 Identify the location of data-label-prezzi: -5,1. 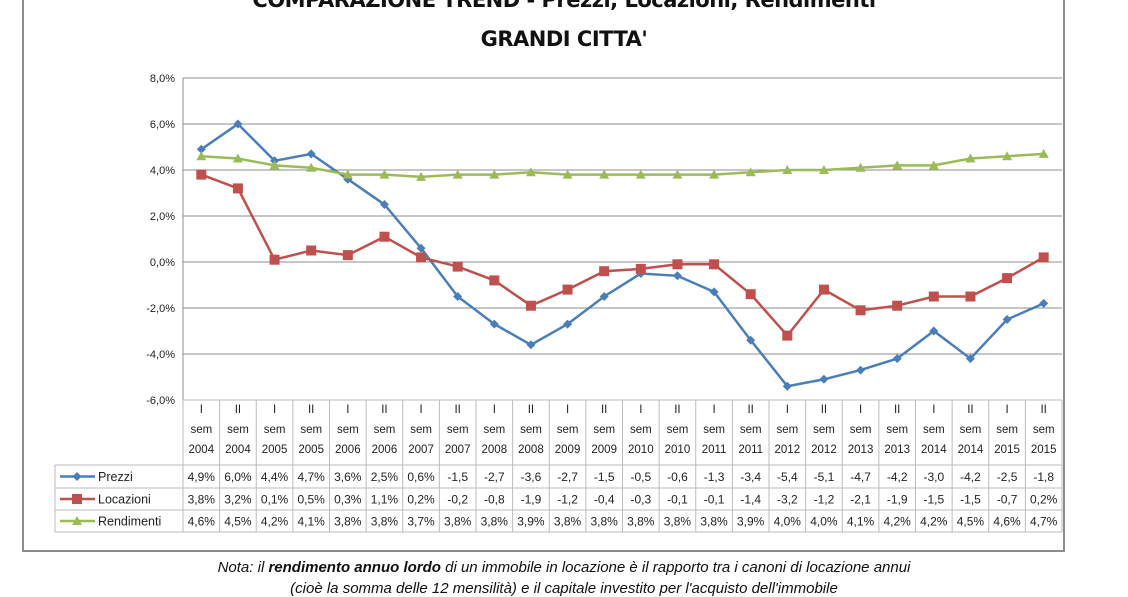
(824, 477).